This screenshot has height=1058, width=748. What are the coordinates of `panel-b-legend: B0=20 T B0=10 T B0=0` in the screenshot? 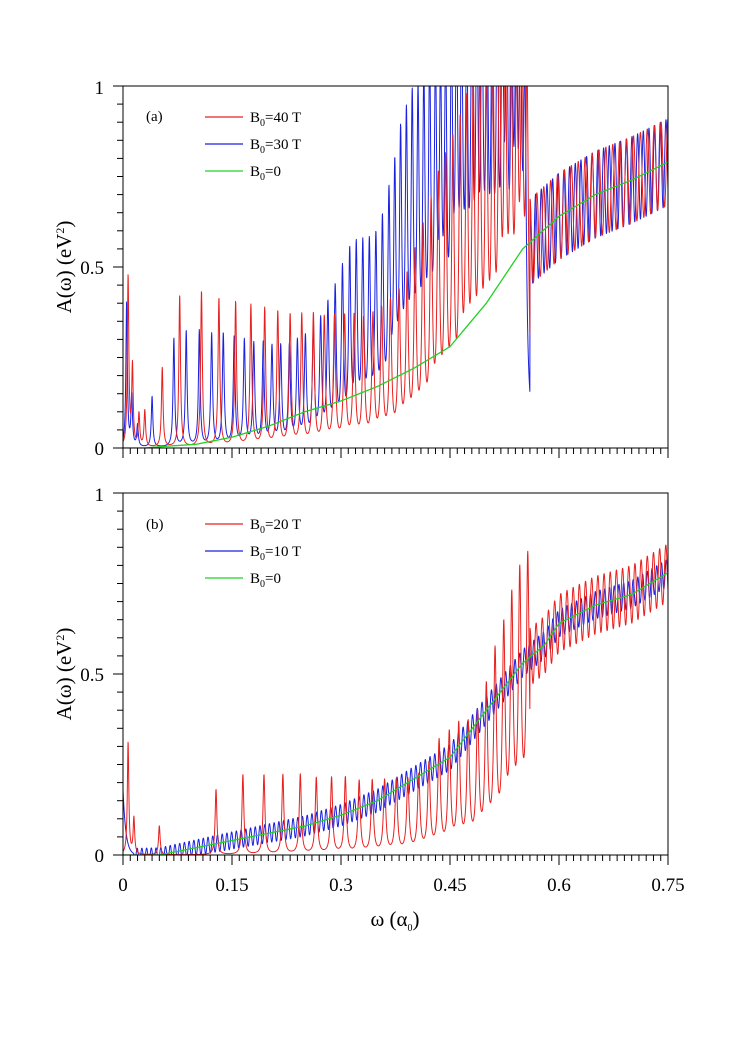 It's located at (253, 553).